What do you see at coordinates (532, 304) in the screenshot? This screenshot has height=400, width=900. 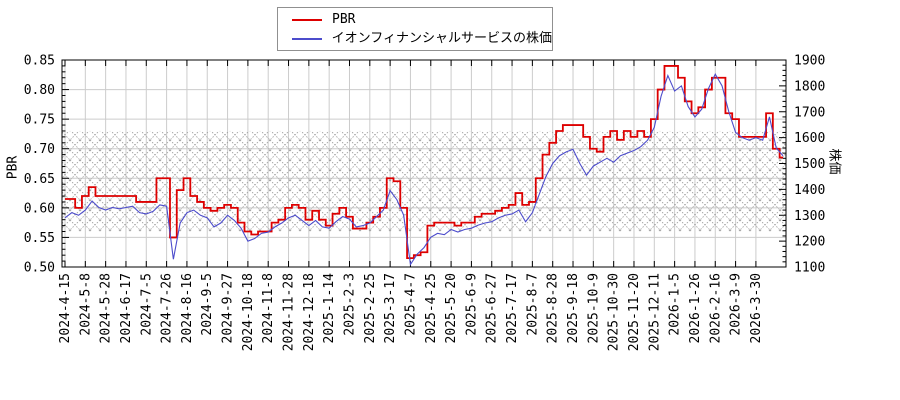 I see `x-tick-label: 2025-8-7` at bounding box center [532, 304].